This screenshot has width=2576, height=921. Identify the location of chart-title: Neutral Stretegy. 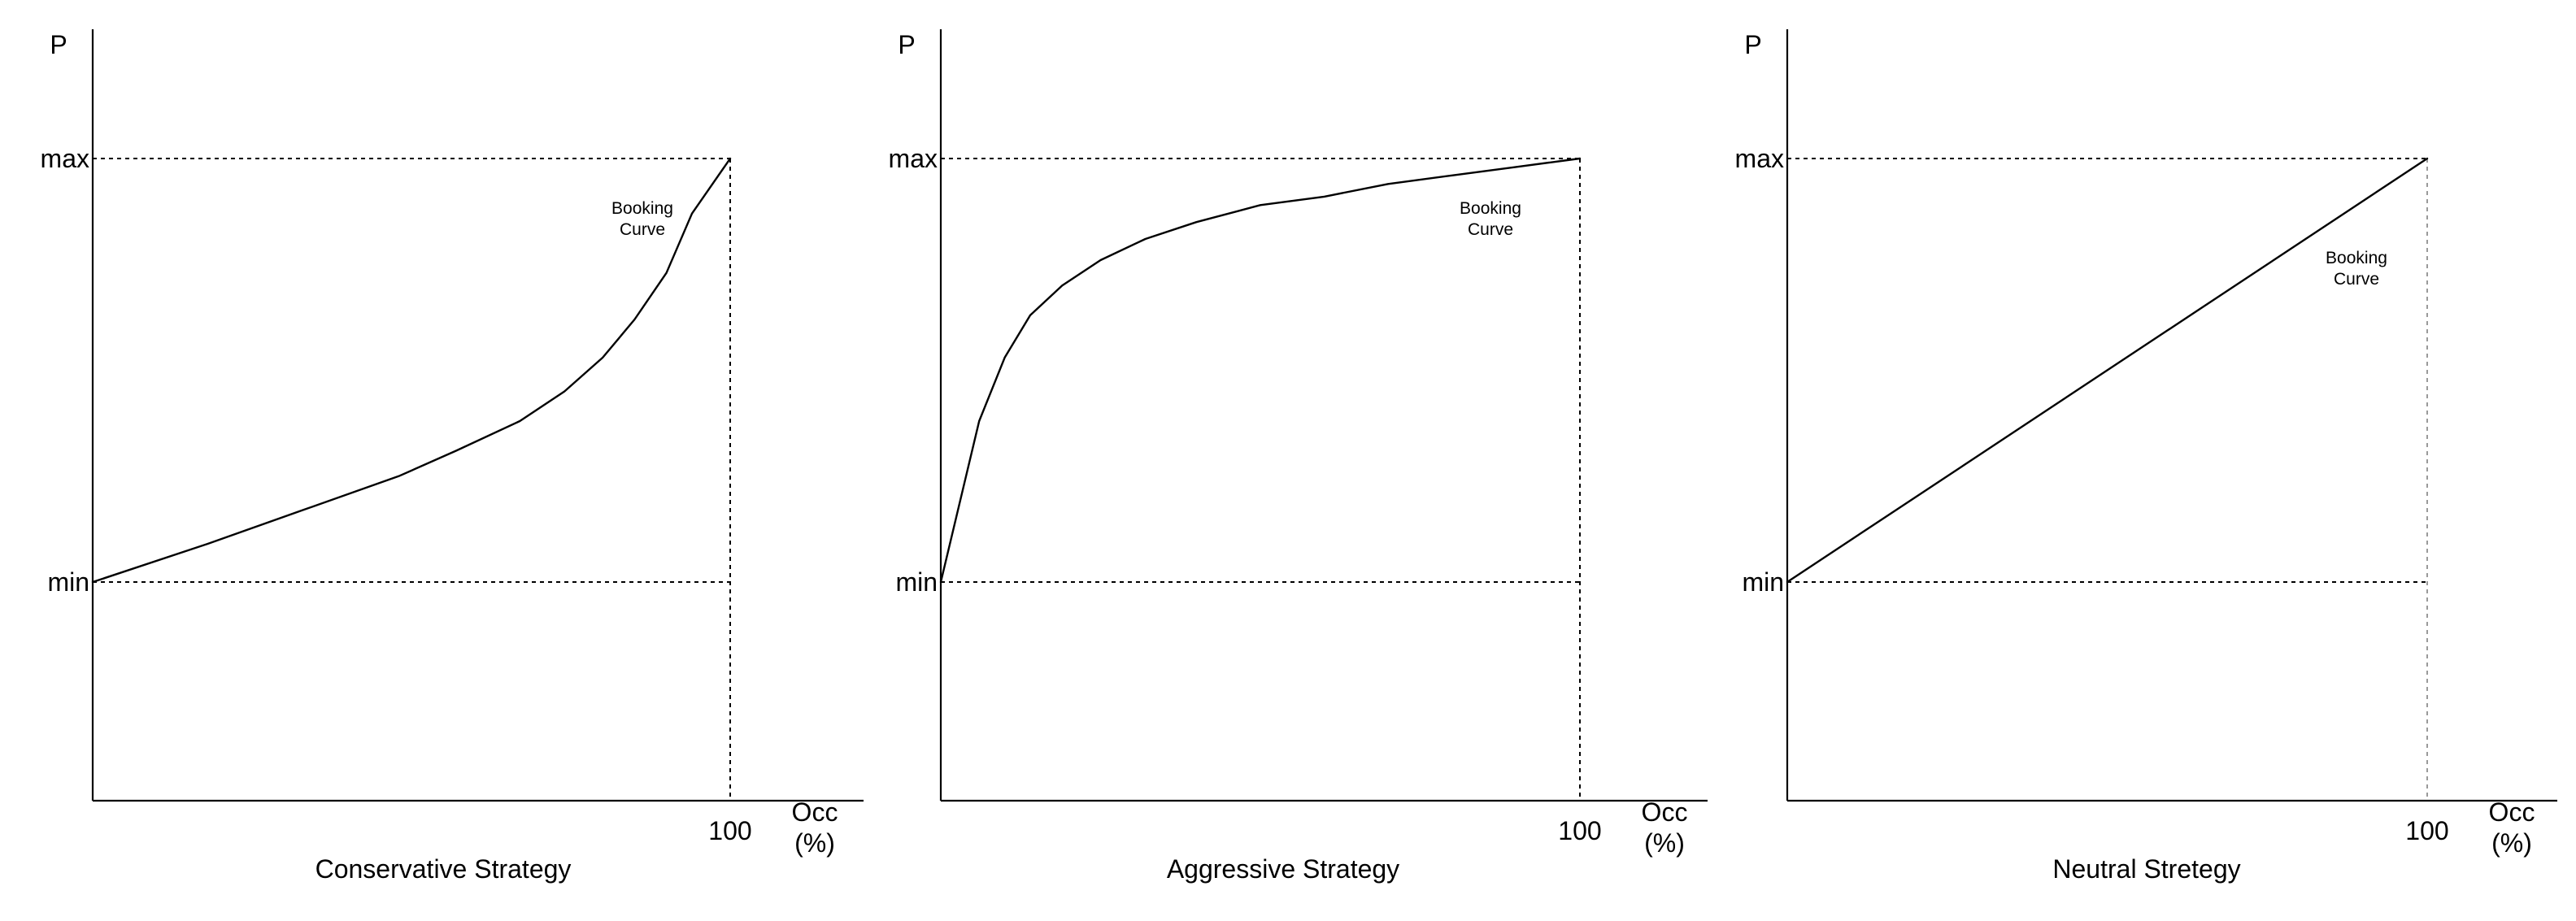
(2146, 869).